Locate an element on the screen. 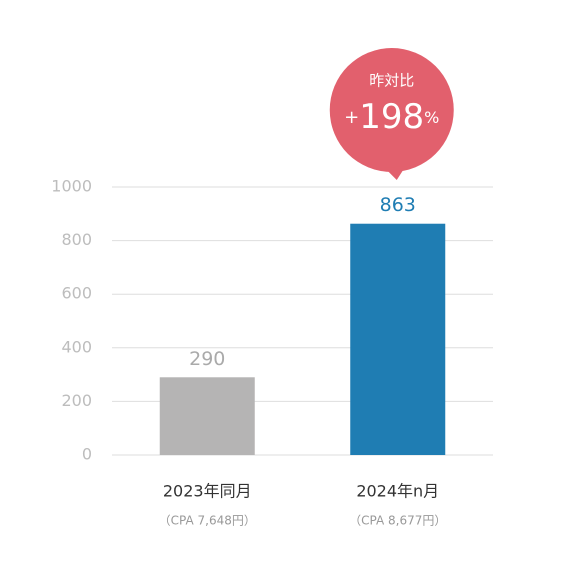 The width and height of the screenshot is (582, 570). bubble-text-part: 198 is located at coordinates (391, 117).